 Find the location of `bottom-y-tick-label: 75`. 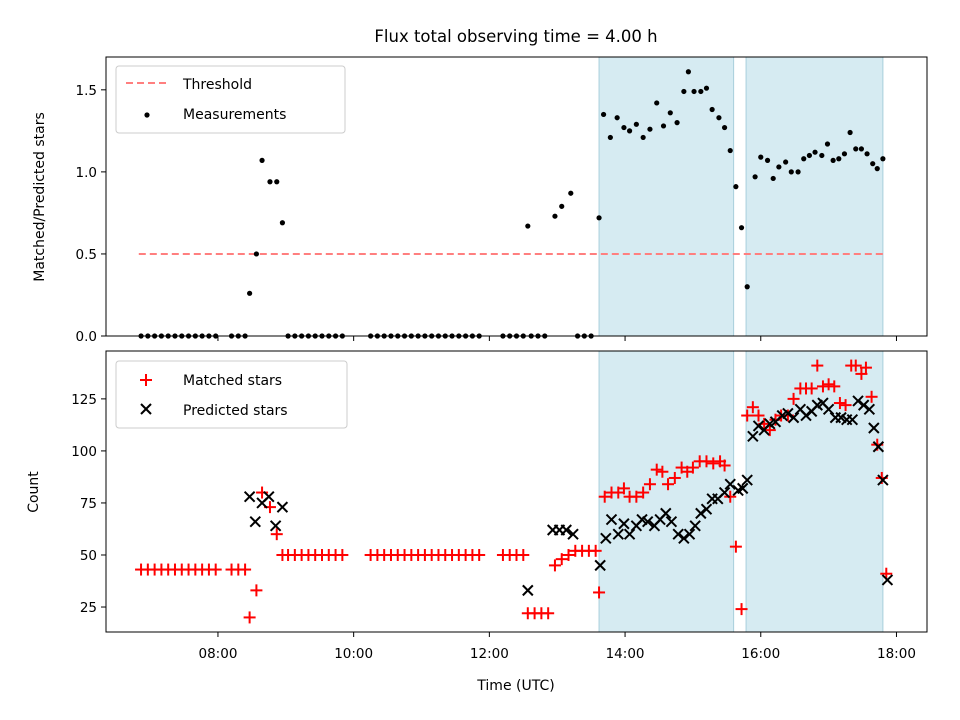

bottom-y-tick-label: 75 is located at coordinates (88, 504).